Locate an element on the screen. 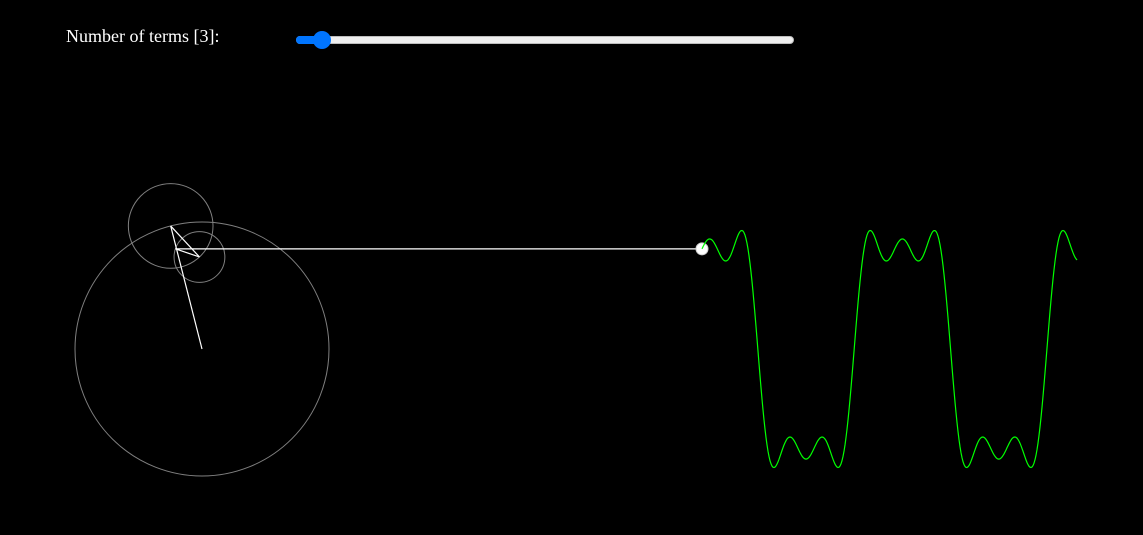 The width and height of the screenshot is (1143, 535). slider-thumb is located at coordinates (322, 40).